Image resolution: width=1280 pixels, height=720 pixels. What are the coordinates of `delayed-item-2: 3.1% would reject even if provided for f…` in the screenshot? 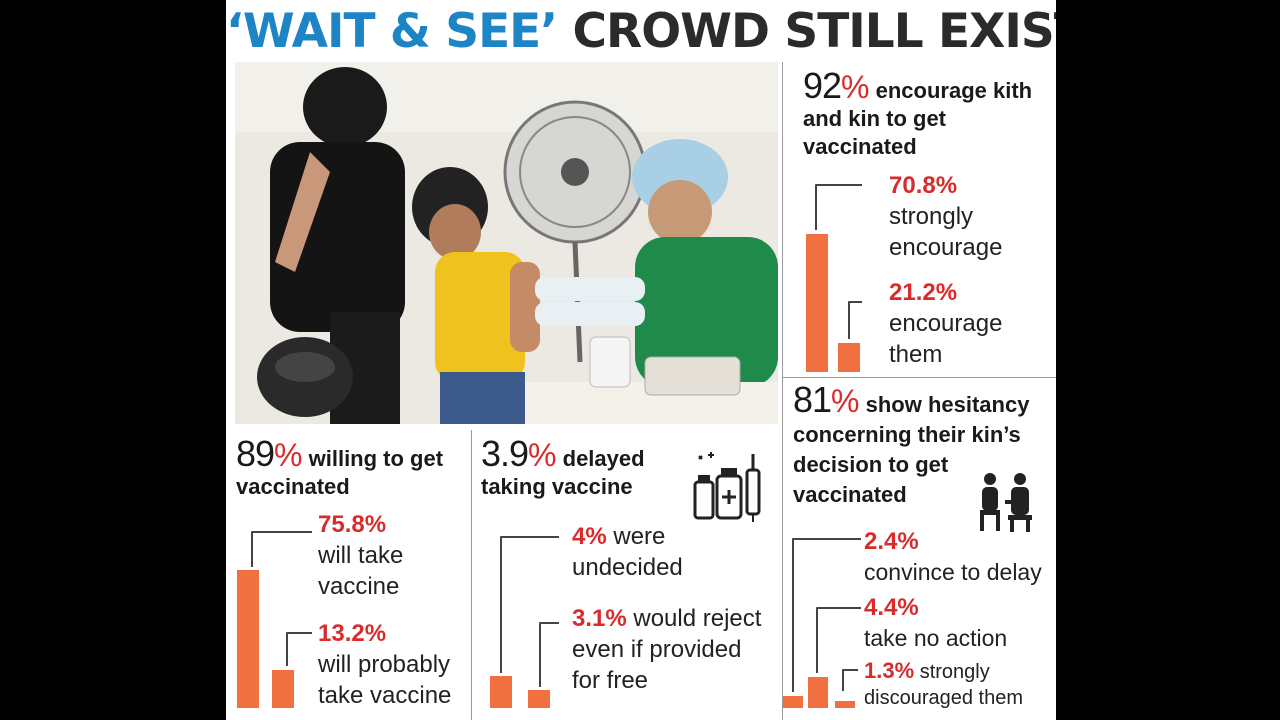 It's located at (672, 649).